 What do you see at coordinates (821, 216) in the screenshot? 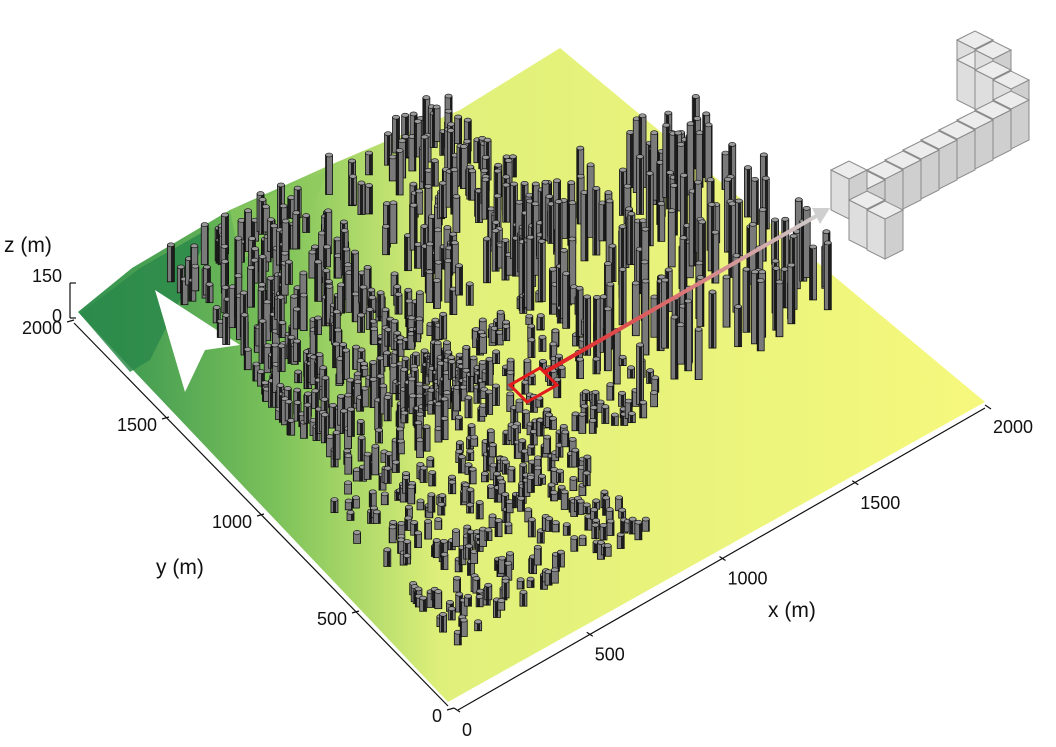
I see `connector-arrowhead` at bounding box center [821, 216].